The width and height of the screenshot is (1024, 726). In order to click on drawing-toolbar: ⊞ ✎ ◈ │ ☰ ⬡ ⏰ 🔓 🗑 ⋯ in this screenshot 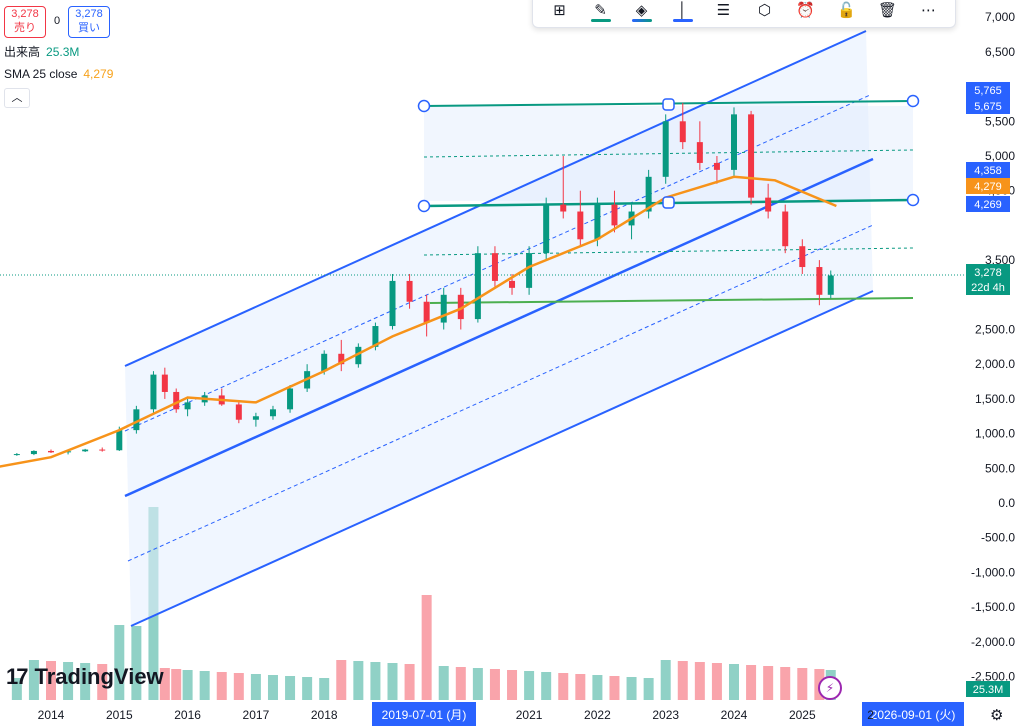, I will do `click(744, 14)`.